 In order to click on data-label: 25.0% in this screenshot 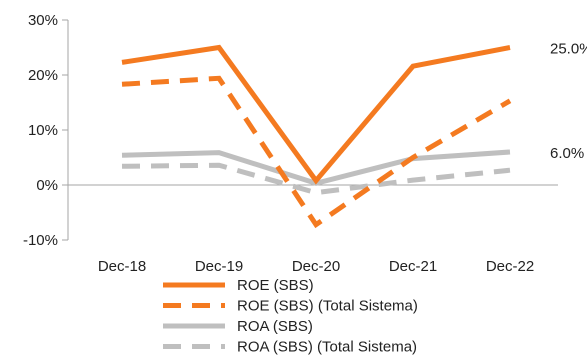, I will do `click(568, 49)`.